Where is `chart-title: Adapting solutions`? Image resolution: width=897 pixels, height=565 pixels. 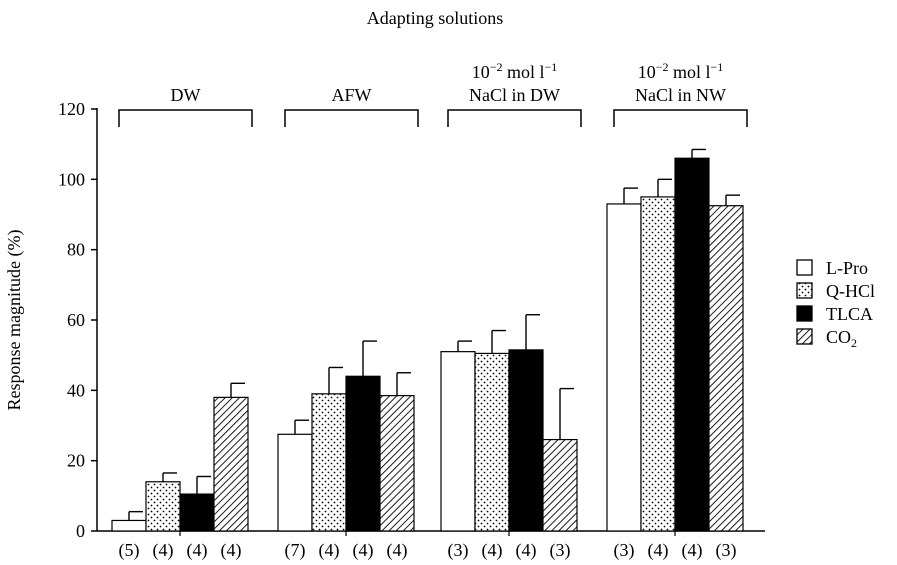
chart-title: Adapting solutions is located at coordinates (435, 18).